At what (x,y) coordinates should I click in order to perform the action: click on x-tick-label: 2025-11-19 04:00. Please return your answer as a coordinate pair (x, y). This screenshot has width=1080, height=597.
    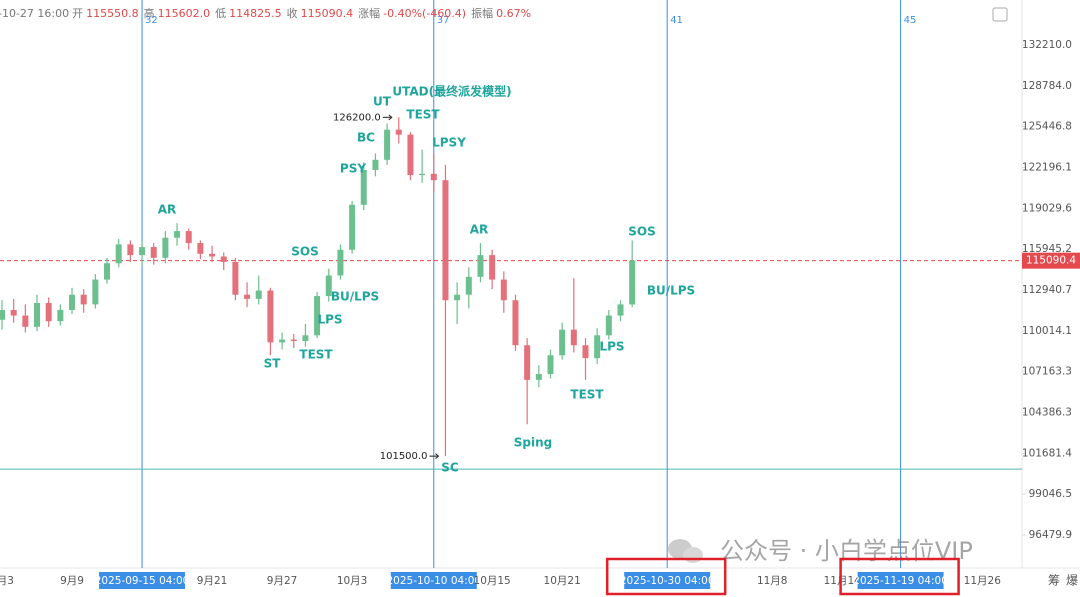
    Looking at the image, I should click on (900, 581).